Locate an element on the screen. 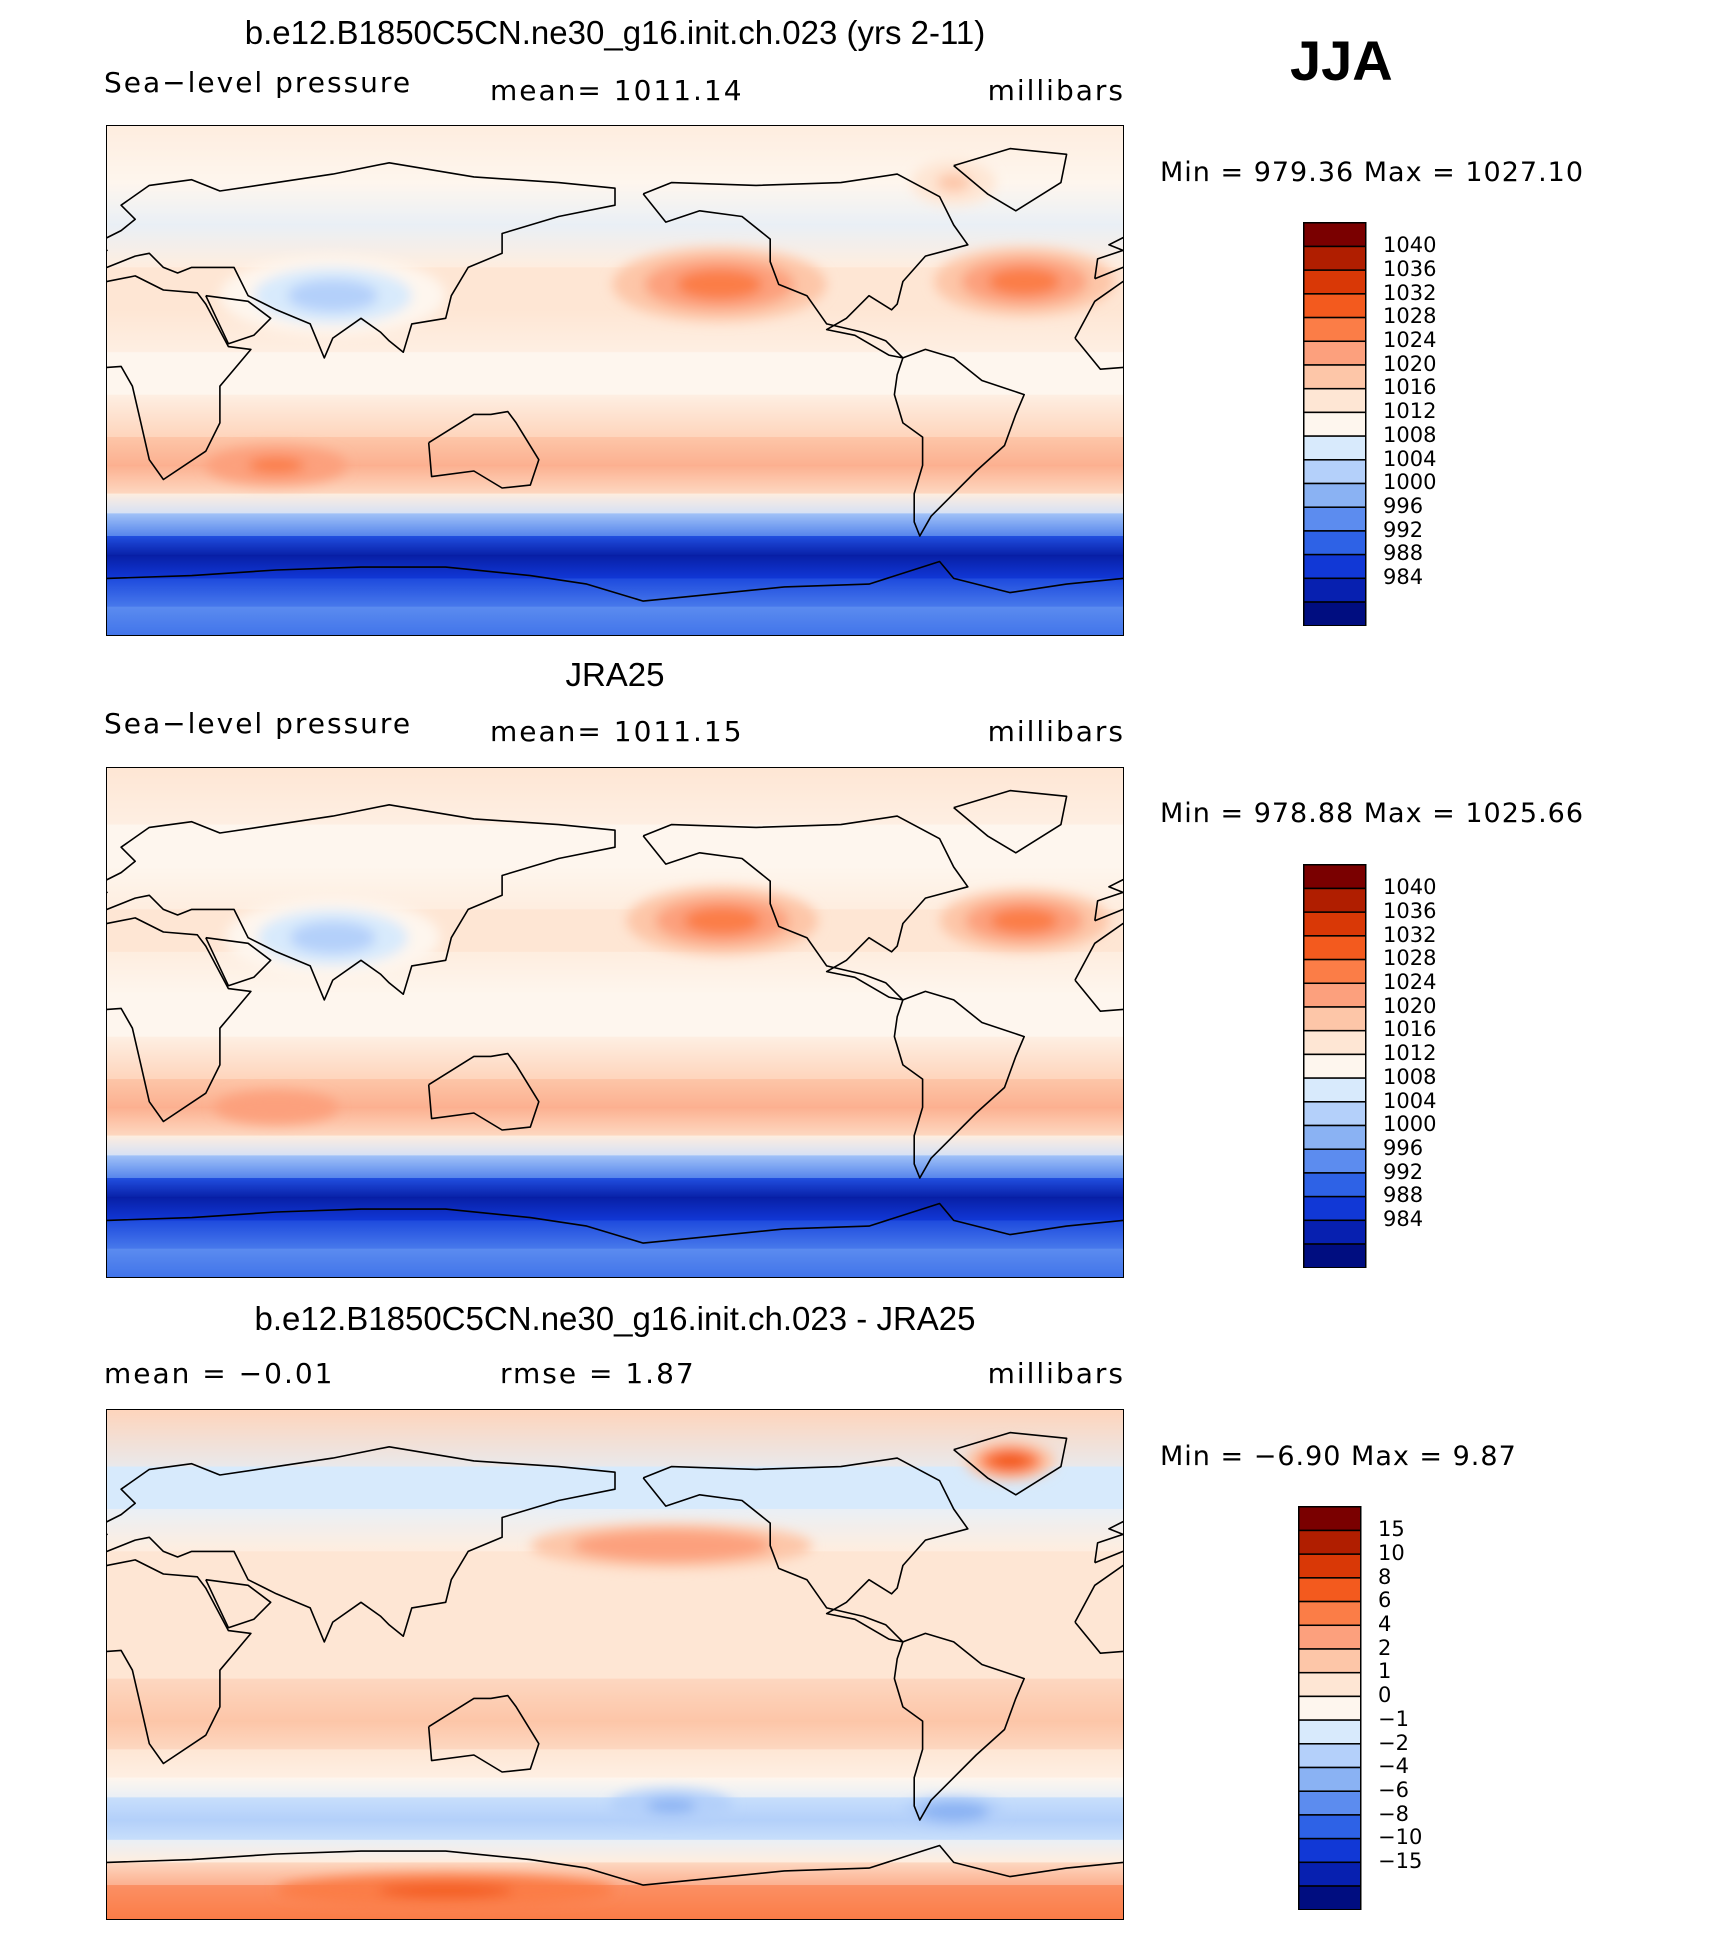  panel2-colorbar-label: 1028 is located at coordinates (1410, 958).